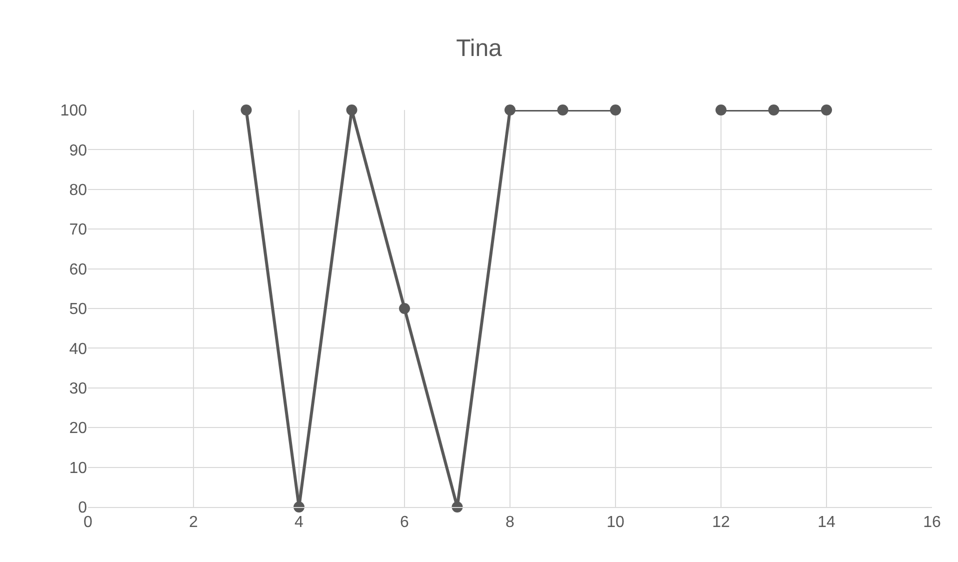  I want to click on x-tick-label: 8, so click(510, 523).